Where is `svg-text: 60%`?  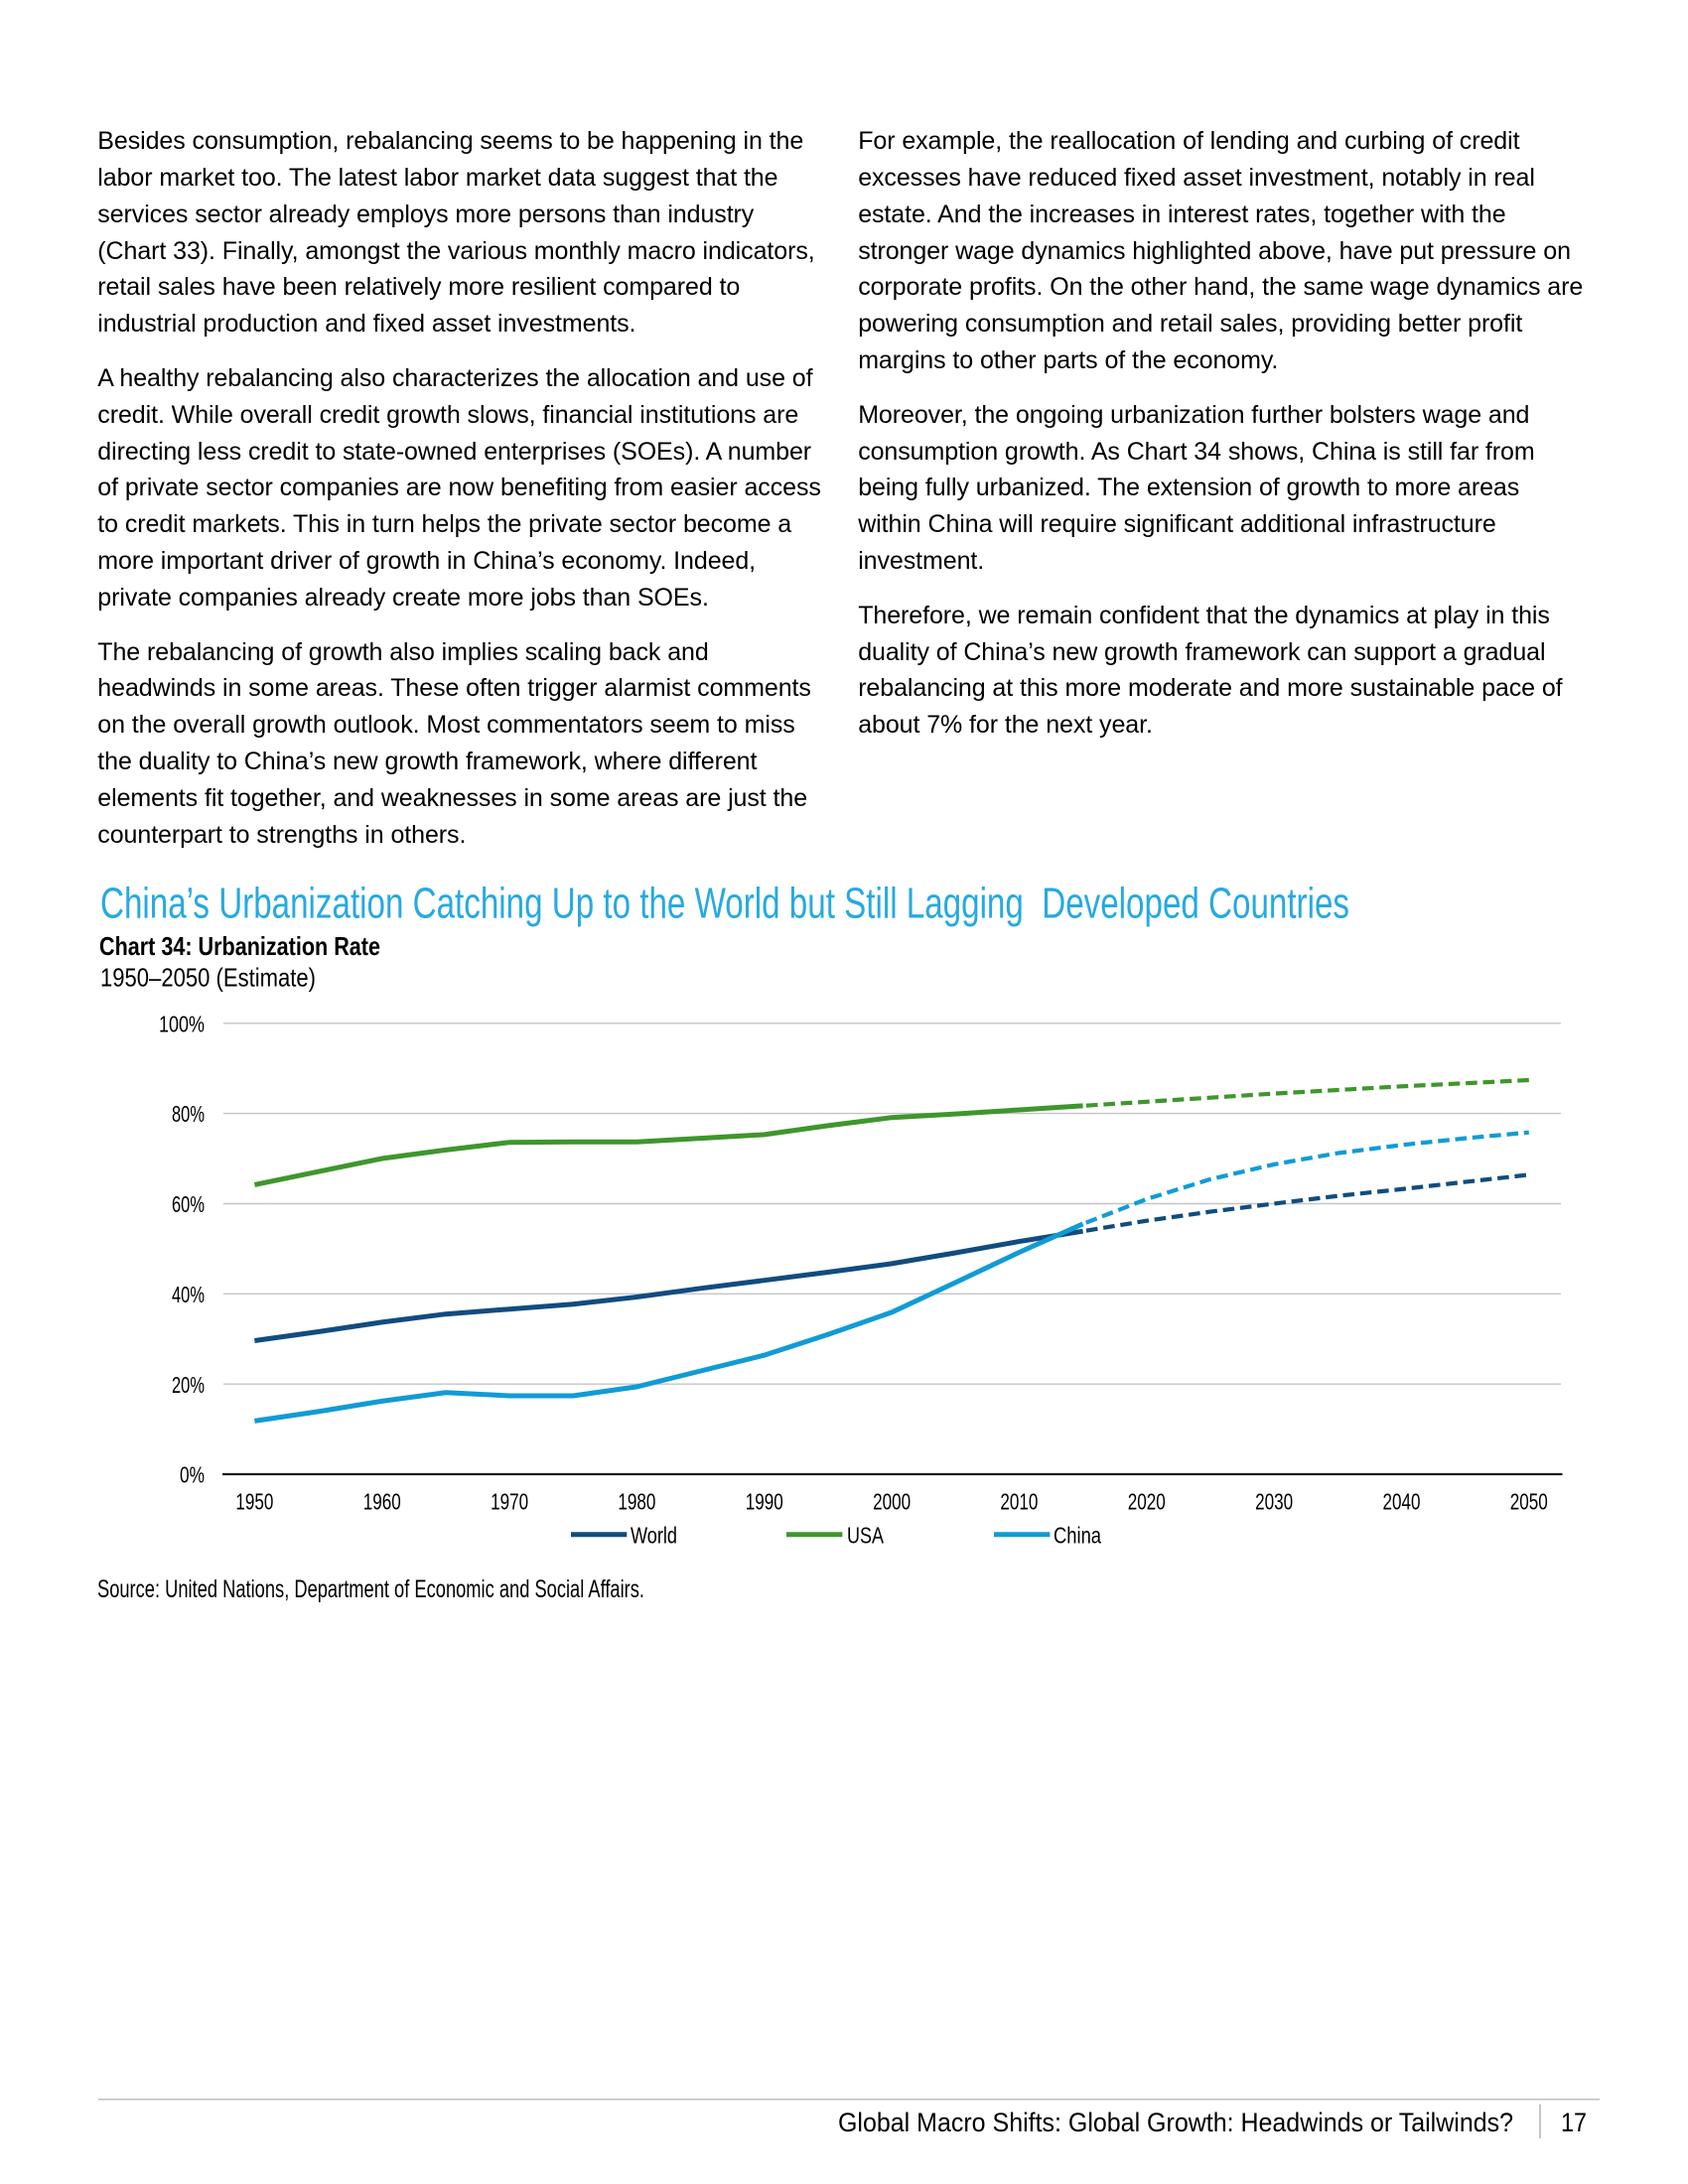
svg-text: 60% is located at coordinates (188, 1204).